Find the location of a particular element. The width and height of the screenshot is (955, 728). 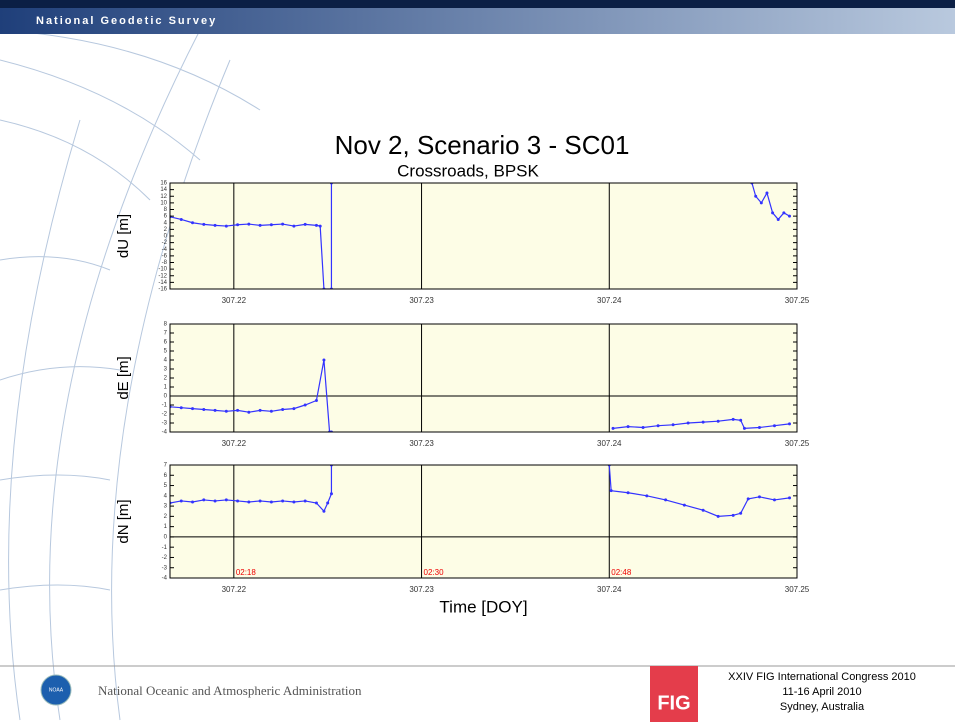

noaa-logo is located at coordinates (56, 690).